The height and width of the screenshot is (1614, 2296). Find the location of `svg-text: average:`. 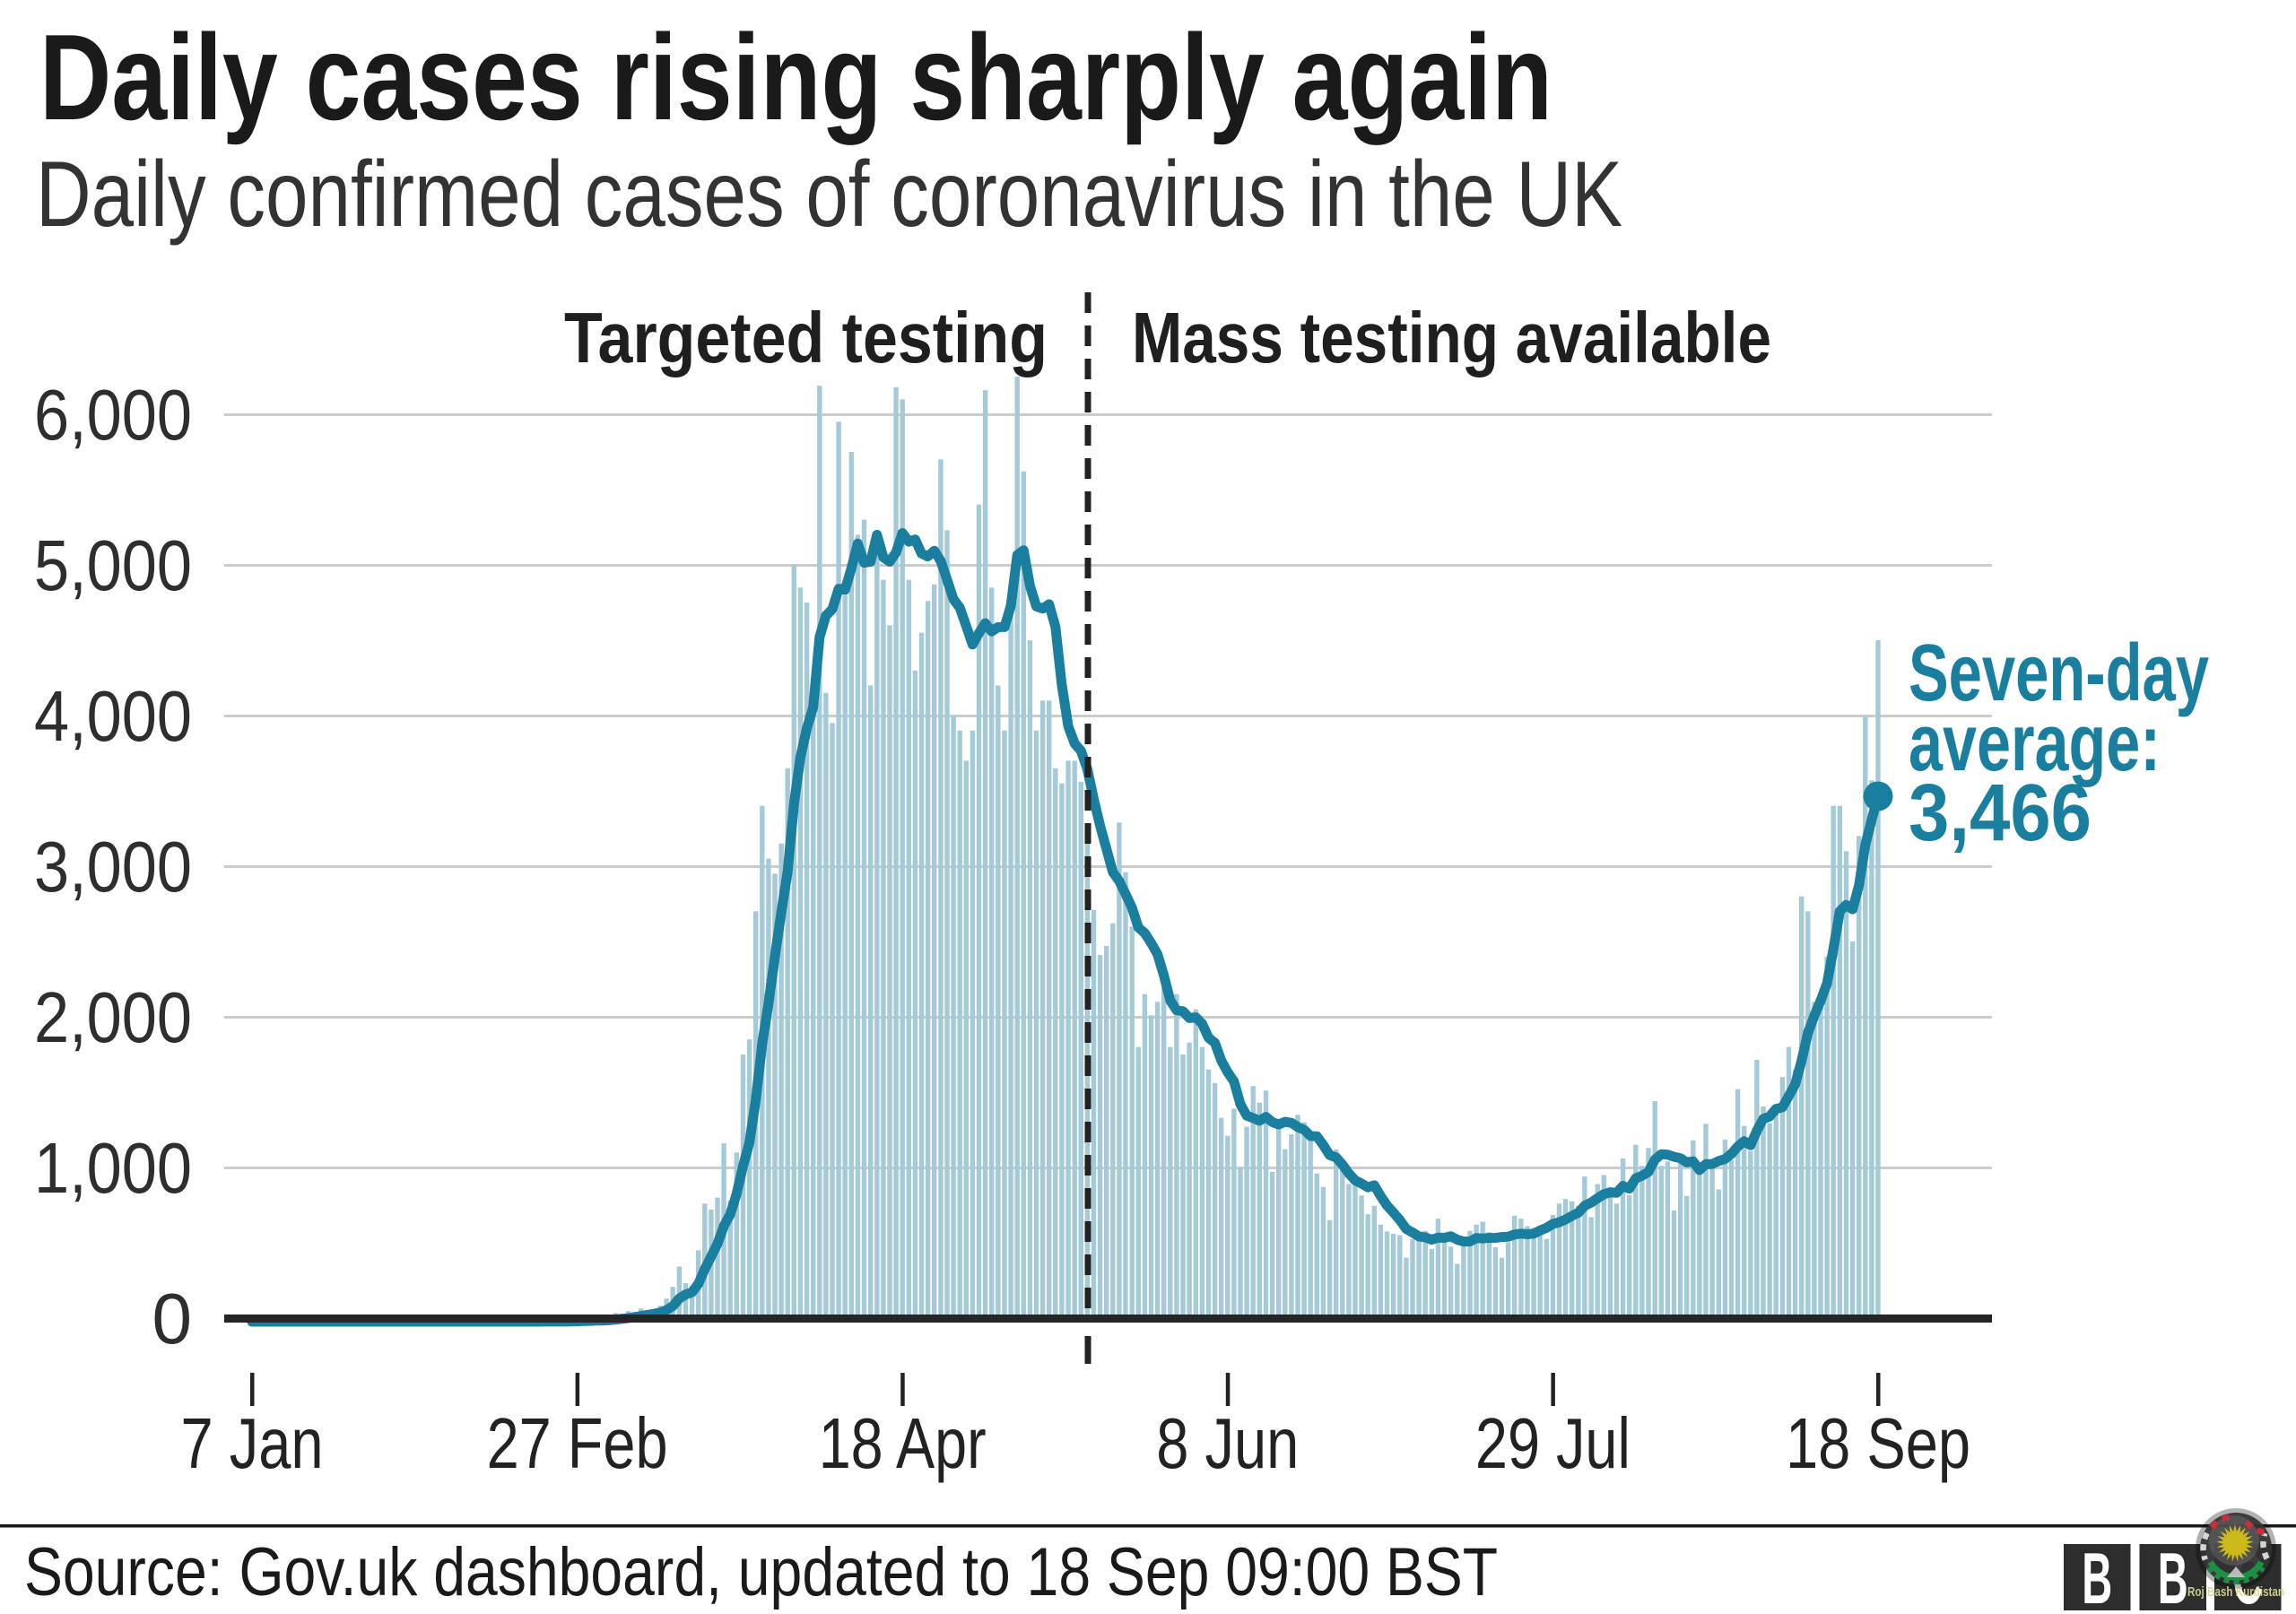

svg-text: average: is located at coordinates (2035, 743).